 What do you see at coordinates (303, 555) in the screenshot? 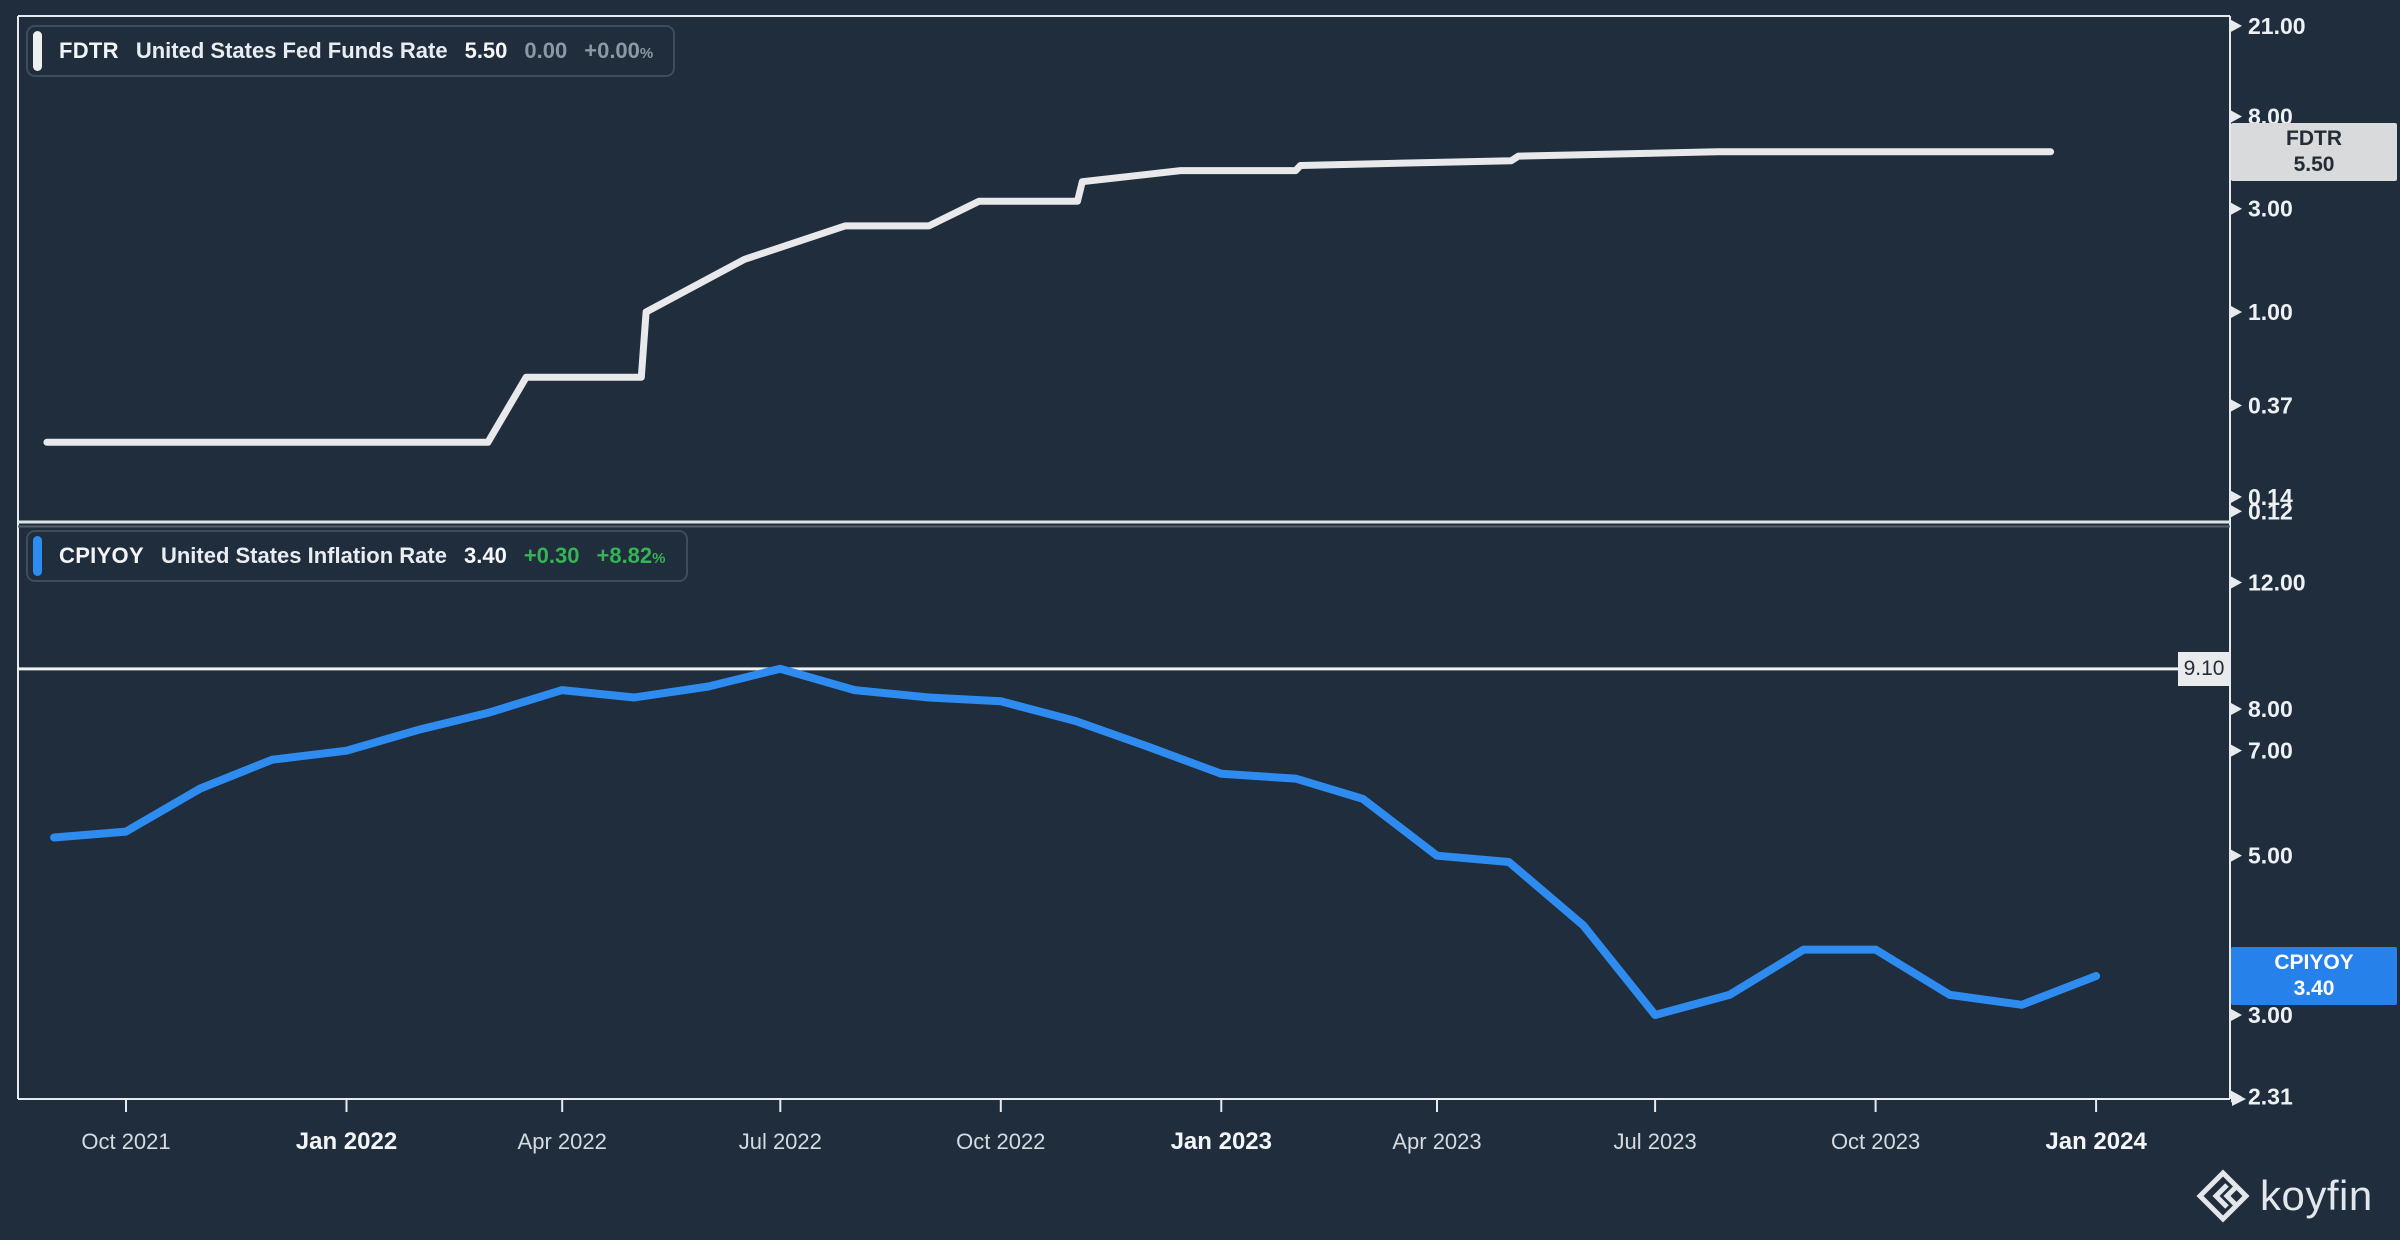
I see `cpiyoy-name: United States Inflation Rate` at bounding box center [303, 555].